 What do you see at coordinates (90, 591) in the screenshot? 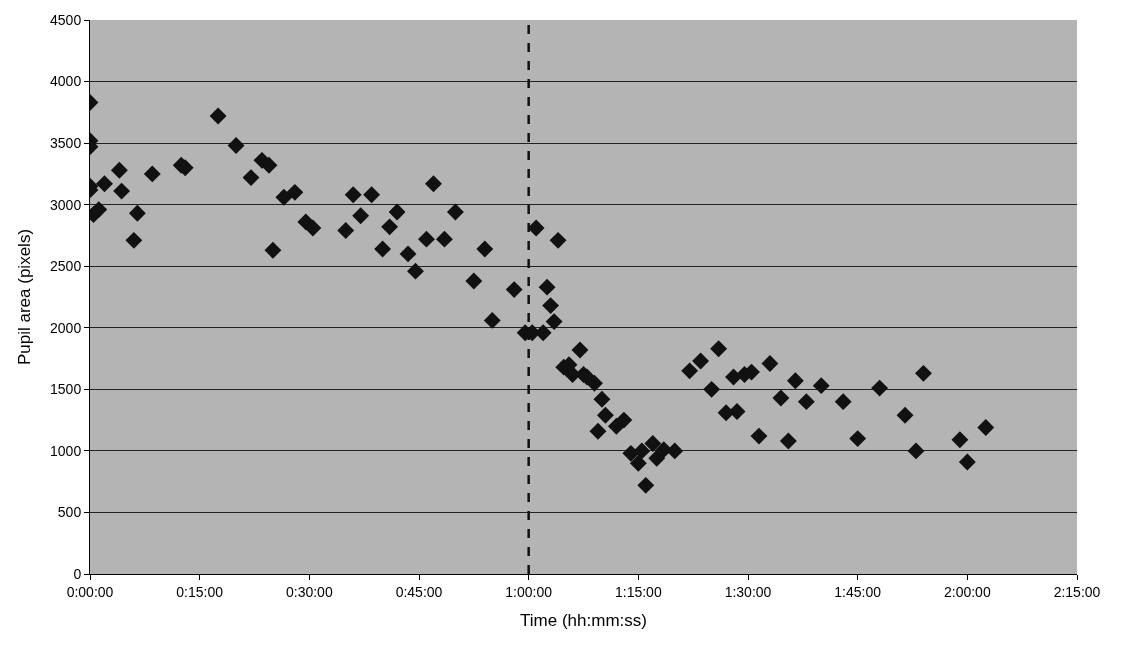
I see `x-tick-label: 0:00:00` at bounding box center [90, 591].